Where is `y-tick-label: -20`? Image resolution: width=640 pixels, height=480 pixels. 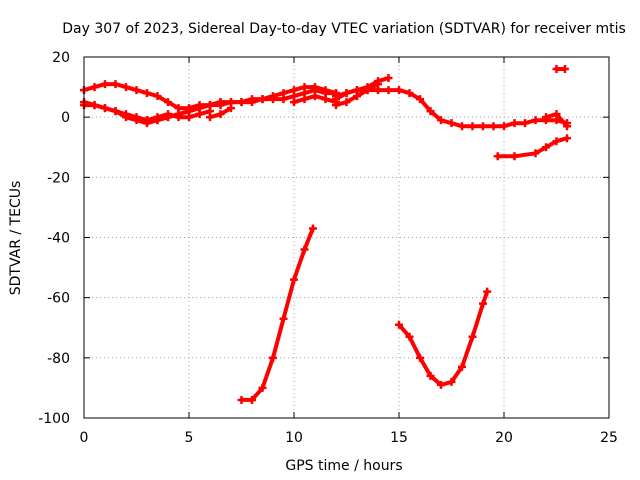
y-tick-label: -20 is located at coordinates (58, 178).